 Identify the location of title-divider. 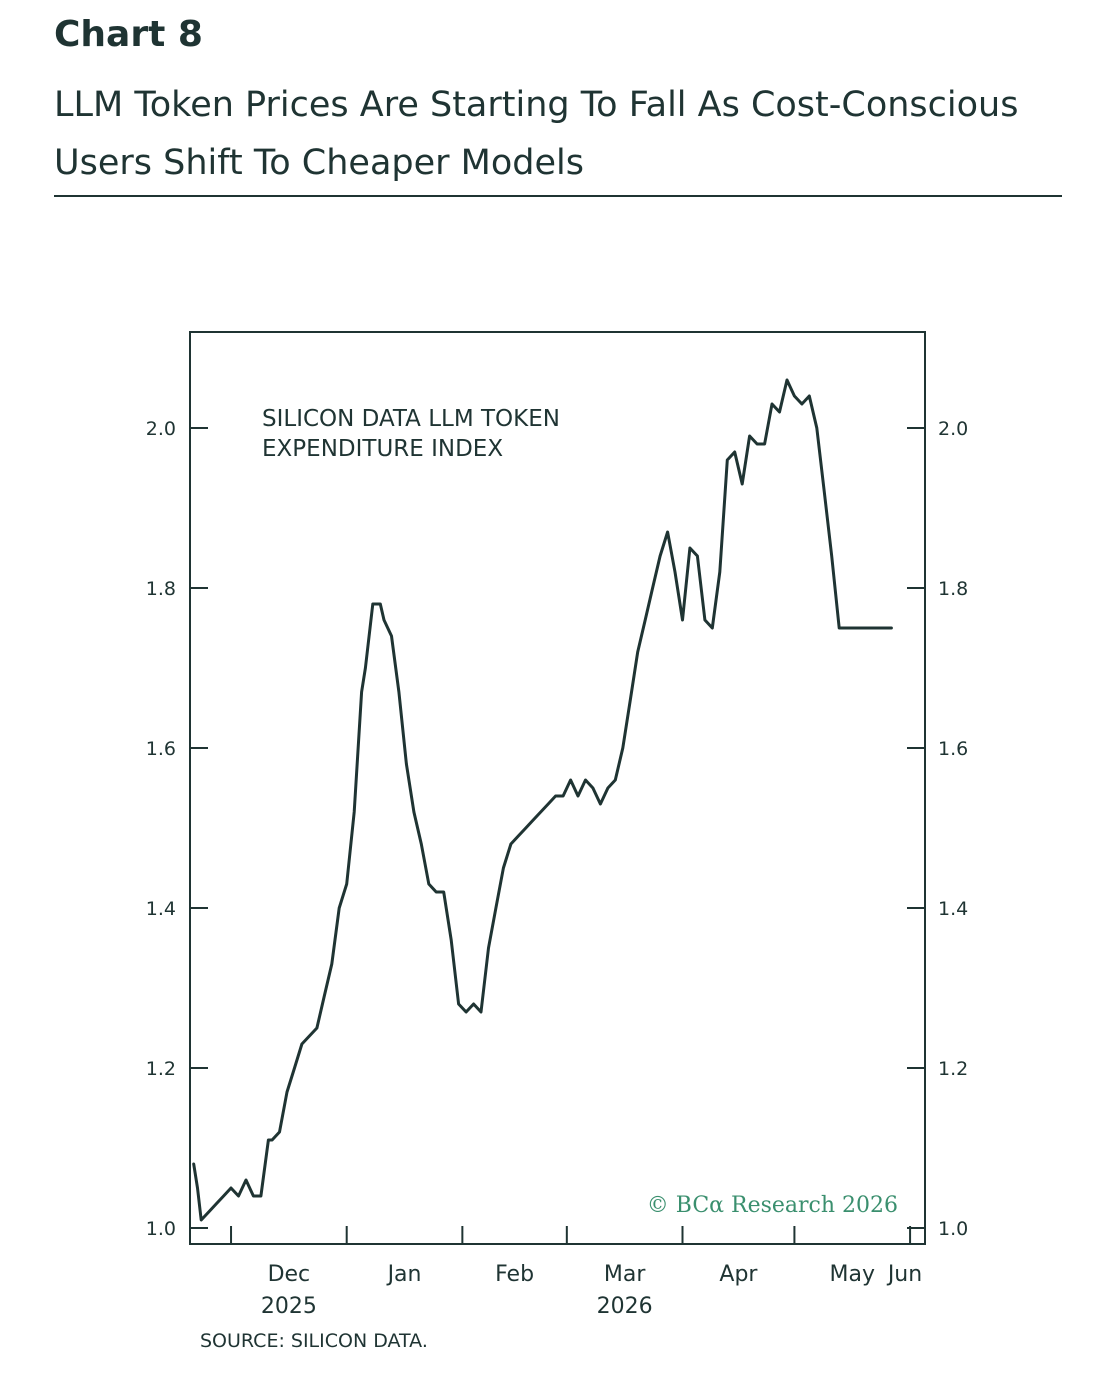
(558, 196).